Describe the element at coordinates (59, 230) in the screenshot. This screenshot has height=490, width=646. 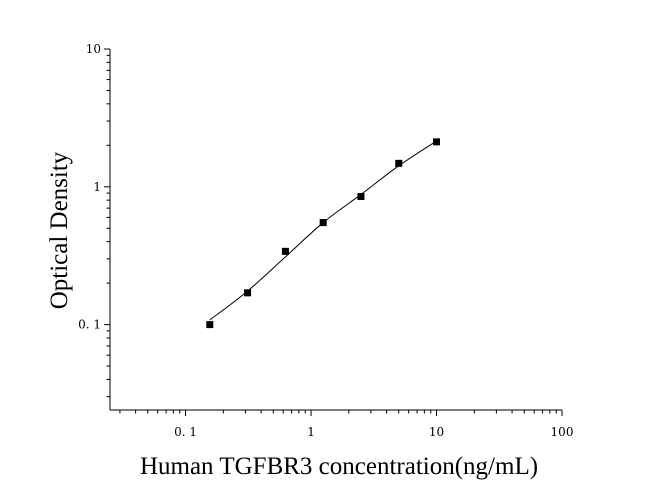
I see `y-axis-title: Optical Density` at that location.